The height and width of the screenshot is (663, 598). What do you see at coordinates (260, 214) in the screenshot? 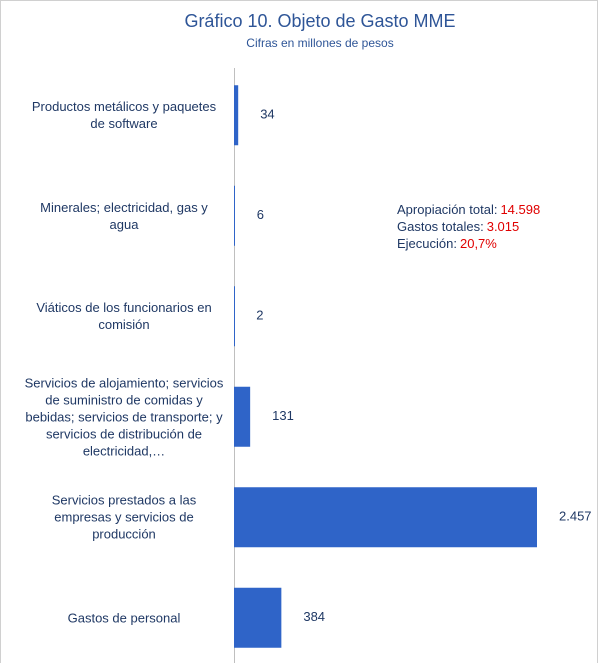
I see `value-label: 6` at bounding box center [260, 214].